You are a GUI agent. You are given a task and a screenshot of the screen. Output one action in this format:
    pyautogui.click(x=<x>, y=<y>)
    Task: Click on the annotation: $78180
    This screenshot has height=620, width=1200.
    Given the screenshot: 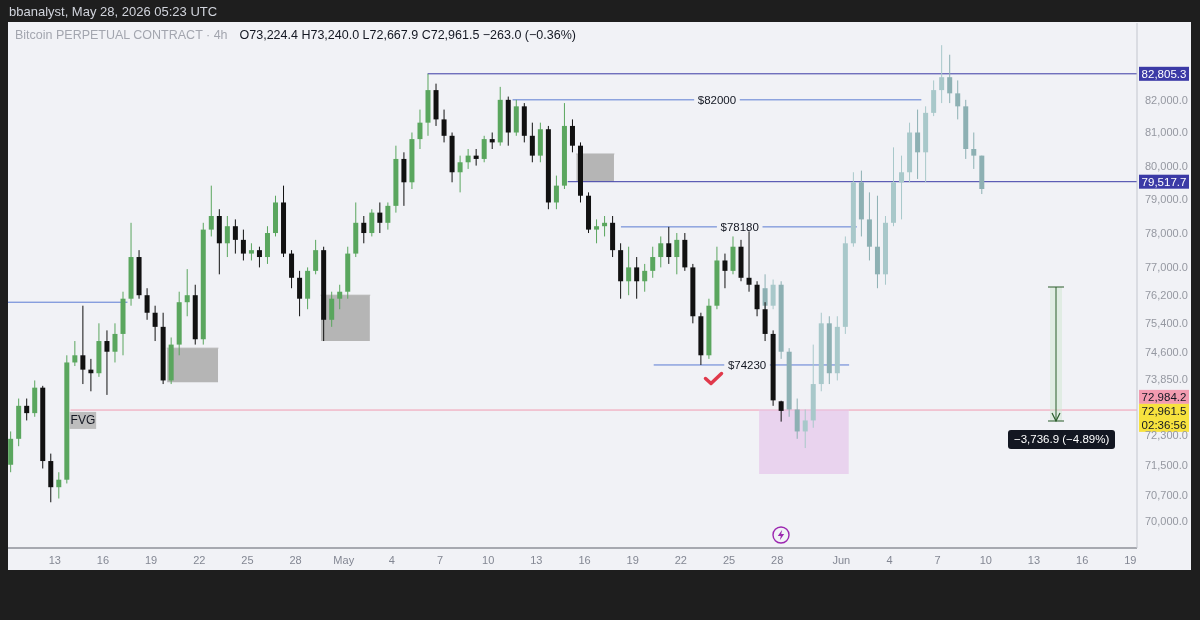 What is the action you would take?
    pyautogui.click(x=739, y=226)
    